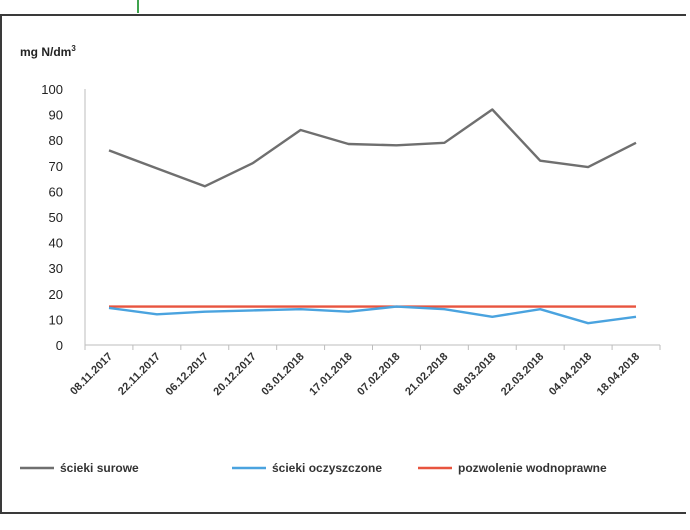 This screenshot has width=690, height=530. I want to click on x-tick-label: 20.12.2017, so click(234, 374).